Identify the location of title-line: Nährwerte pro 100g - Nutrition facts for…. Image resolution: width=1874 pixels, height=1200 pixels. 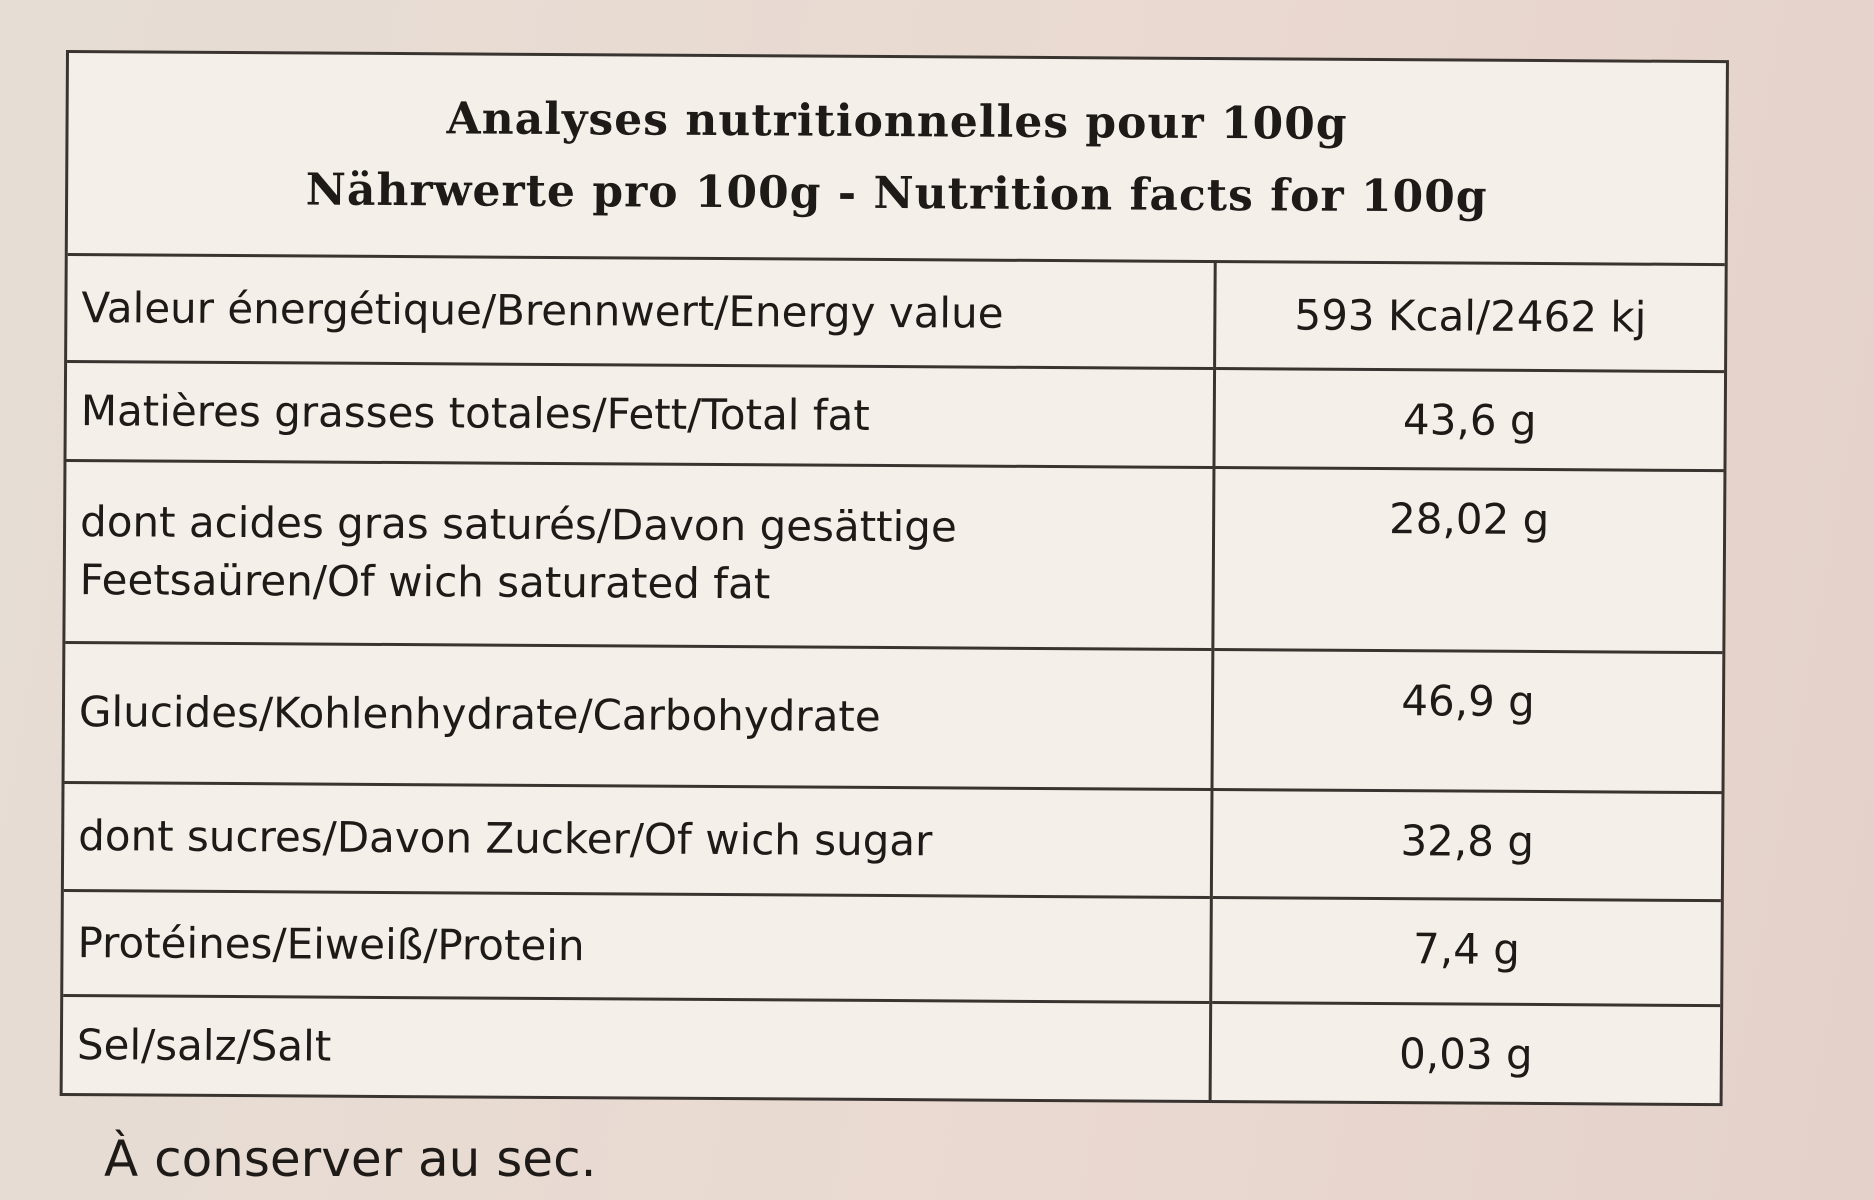
(896, 193).